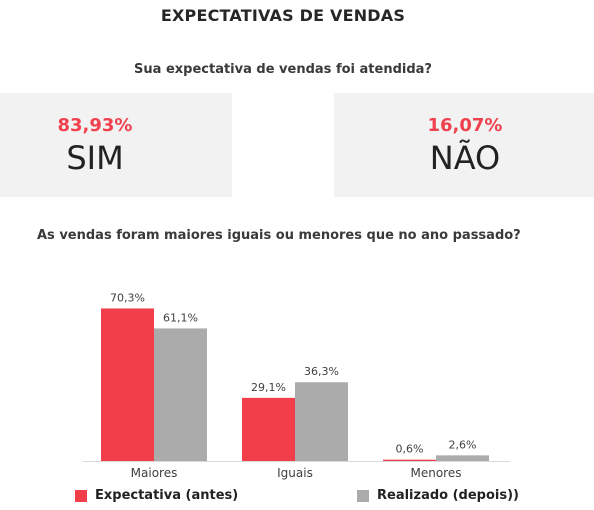  What do you see at coordinates (363, 495) in the screenshot?
I see `legend-swatch-realized` at bounding box center [363, 495].